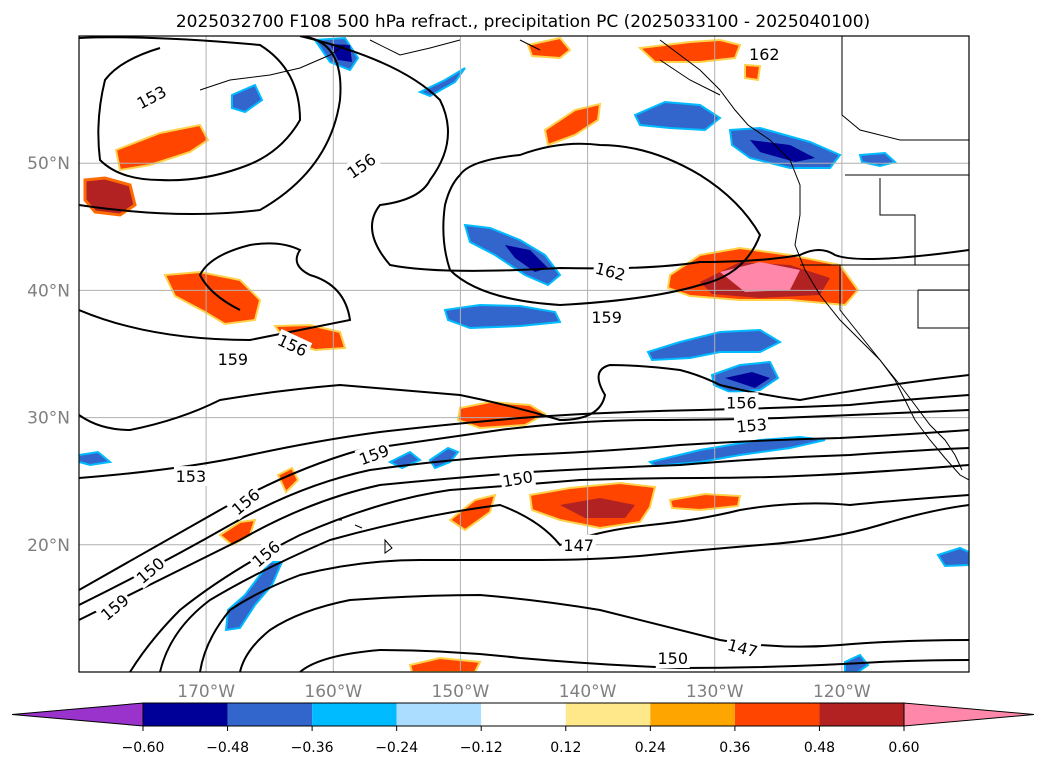 This screenshot has height=765, width=1047. I want to click on longitude-label: 130°W, so click(715, 692).